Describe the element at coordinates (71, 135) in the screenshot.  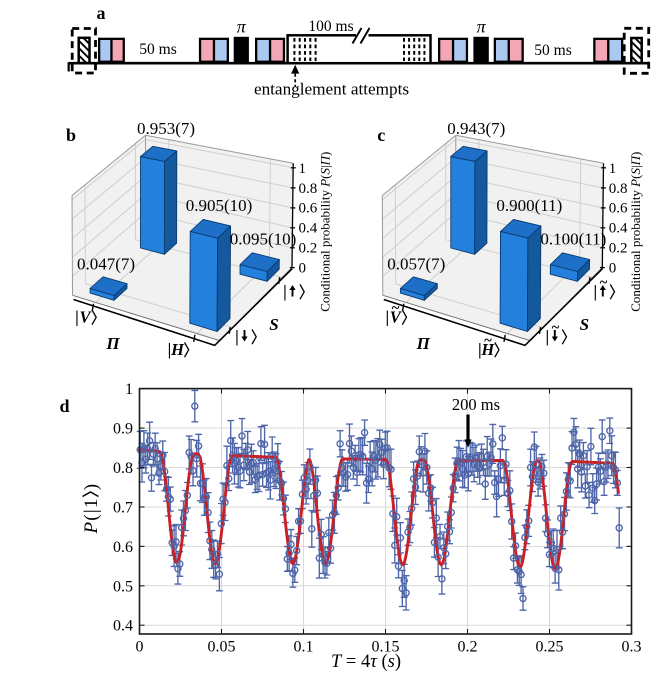
I see `svg-text: b` at that location.